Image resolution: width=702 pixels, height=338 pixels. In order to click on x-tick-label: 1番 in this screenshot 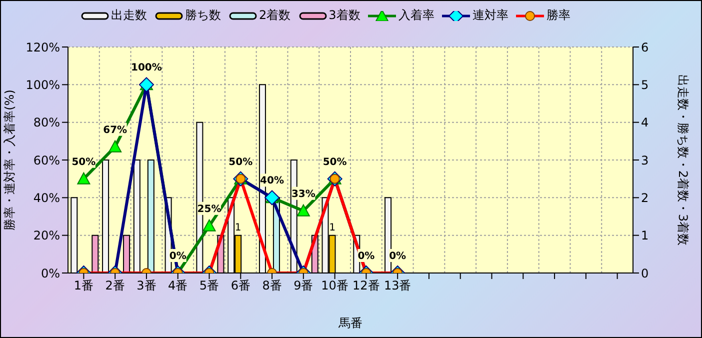, I will do `click(84, 285)`.